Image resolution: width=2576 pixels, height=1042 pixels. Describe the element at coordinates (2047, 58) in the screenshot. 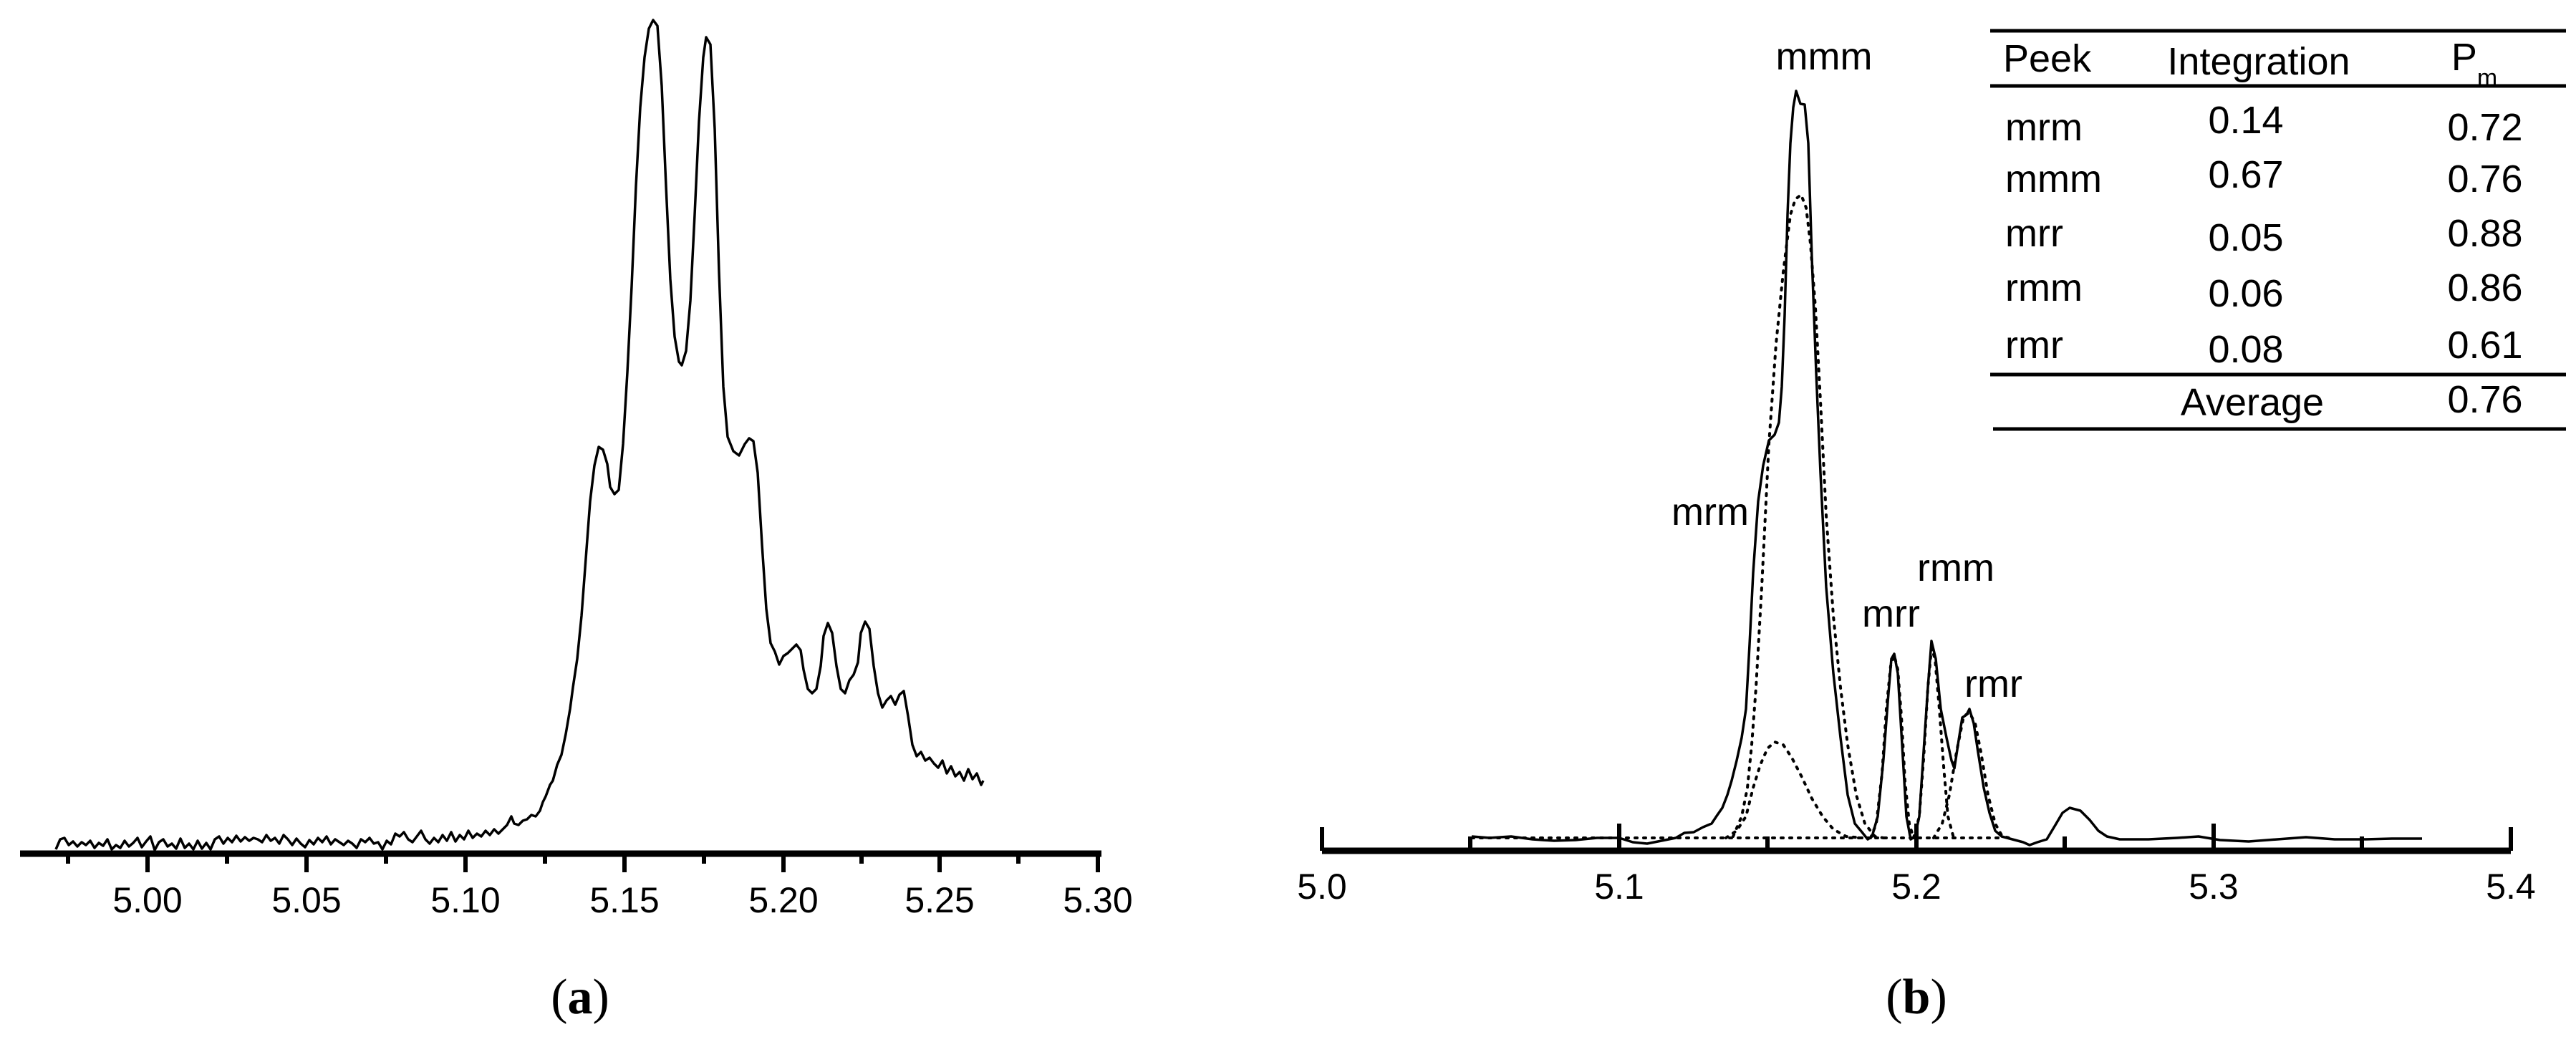

I see `header-peek: Peek` at that location.